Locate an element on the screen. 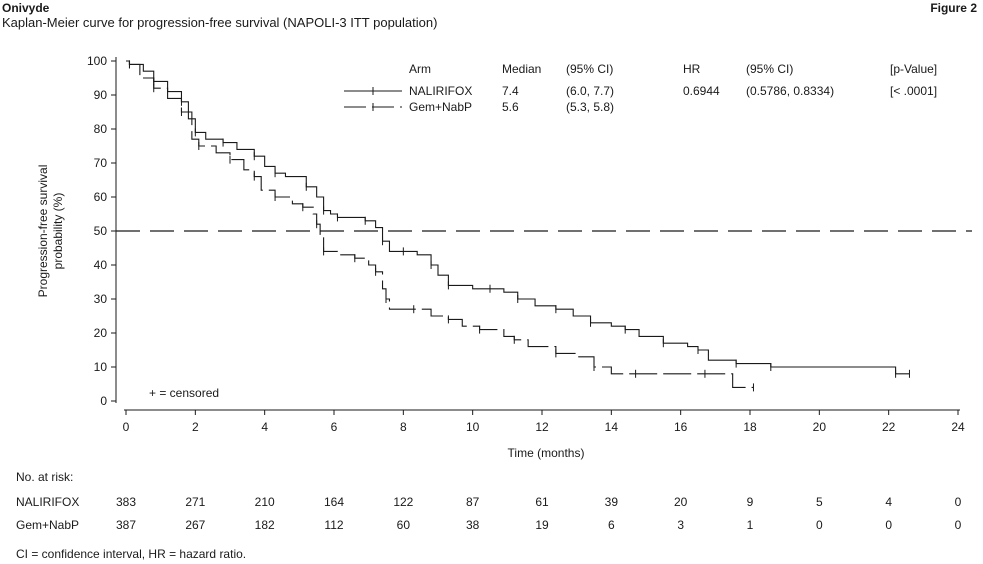 The height and width of the screenshot is (564, 983). risk-table-cell: 87 is located at coordinates (472, 502).